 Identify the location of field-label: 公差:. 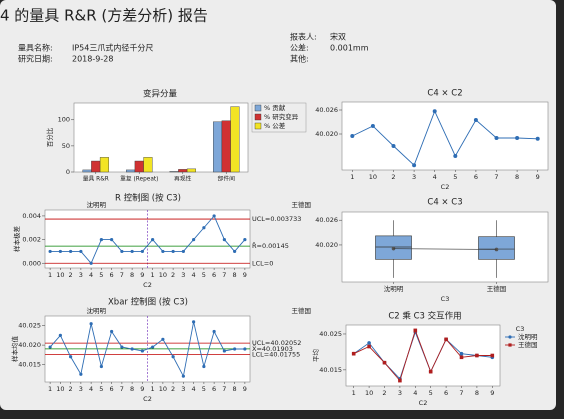
(299, 48).